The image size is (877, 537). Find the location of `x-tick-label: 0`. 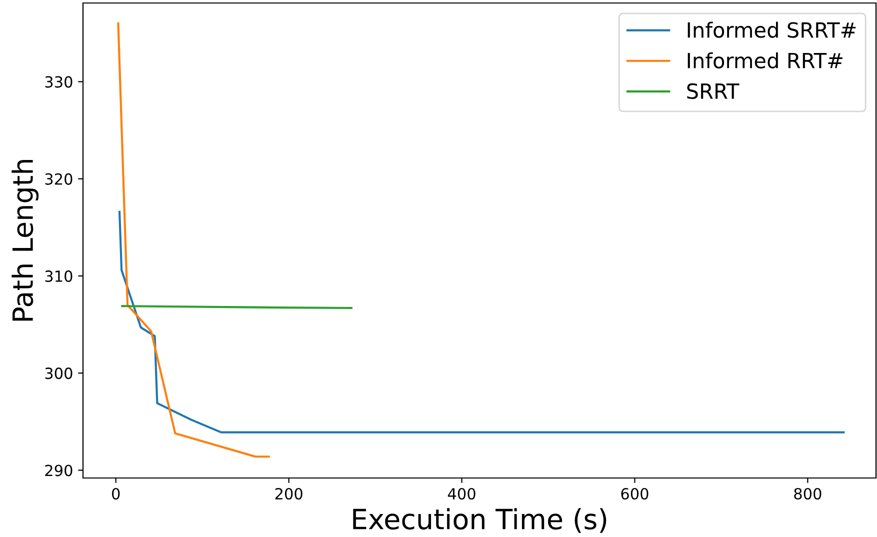

x-tick-label: 0 is located at coordinates (116, 494).